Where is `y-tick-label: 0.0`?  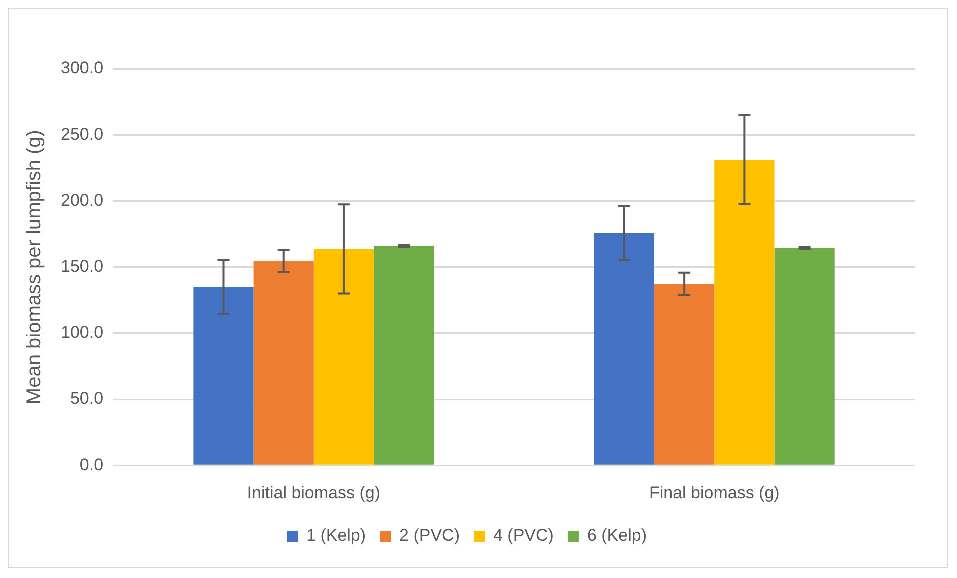 y-tick-label: 0.0 is located at coordinates (92, 464).